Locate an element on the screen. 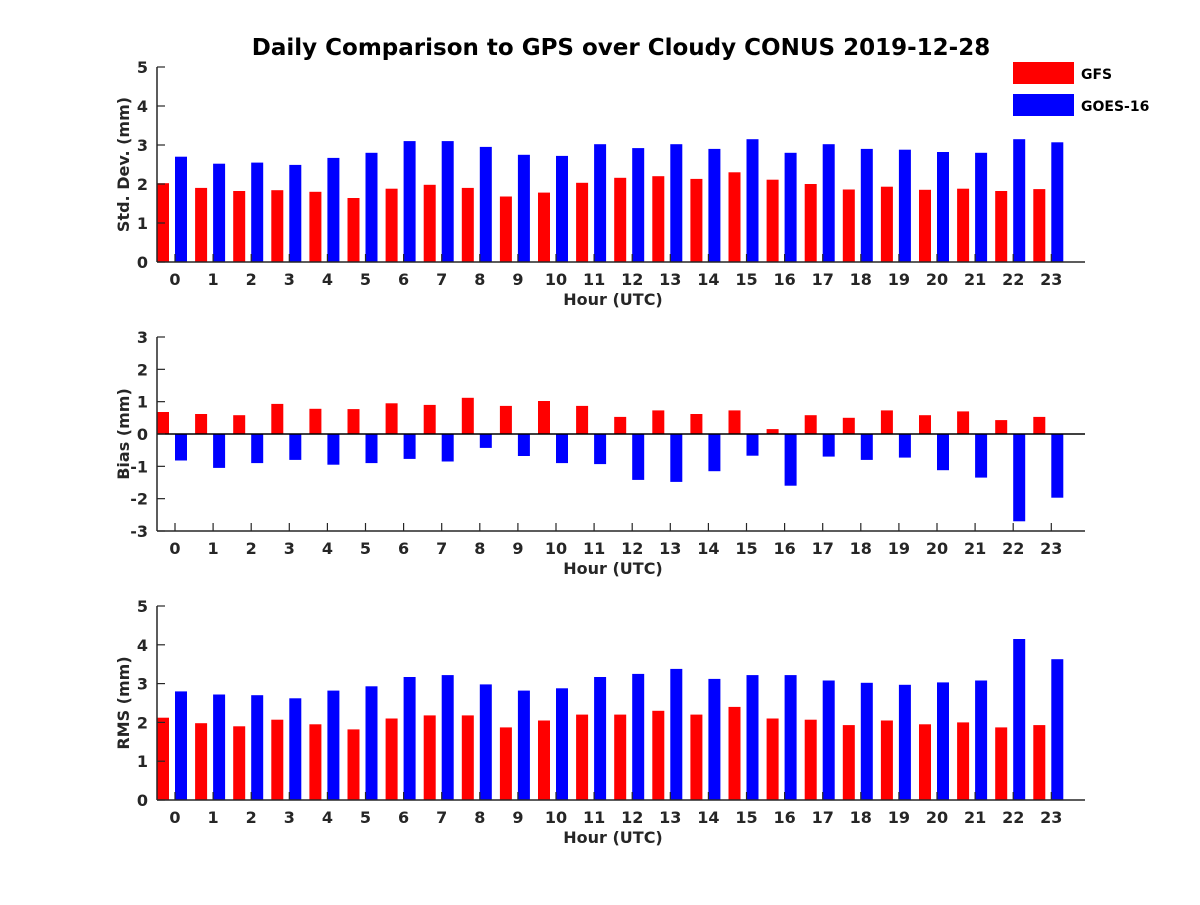  x-tick-label: 13 is located at coordinates (670, 548).